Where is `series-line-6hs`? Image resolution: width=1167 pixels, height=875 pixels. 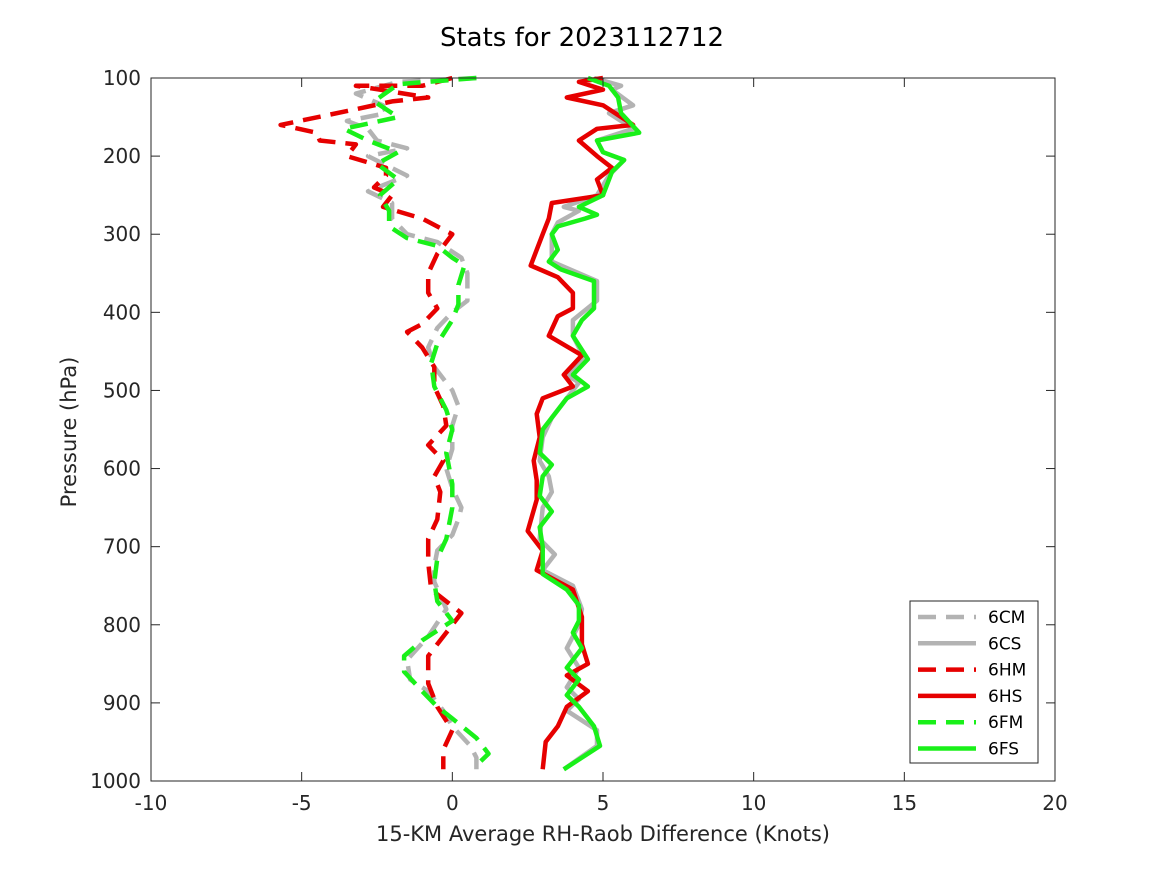 series-line-6hs is located at coordinates (580, 422).